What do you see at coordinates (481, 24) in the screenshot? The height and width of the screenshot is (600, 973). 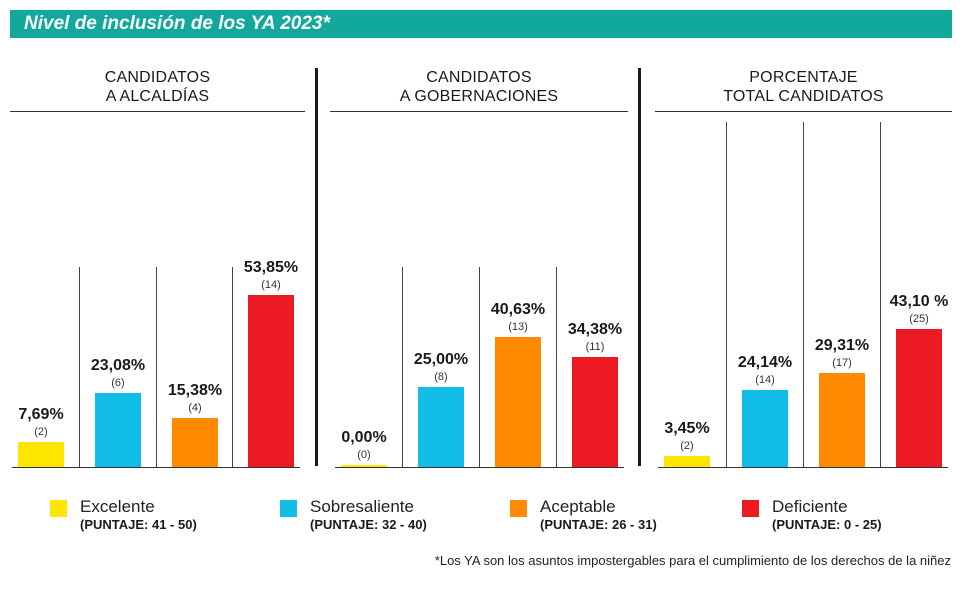 I see `title-bar: Nivel de inclusión de los YA 2023*` at bounding box center [481, 24].